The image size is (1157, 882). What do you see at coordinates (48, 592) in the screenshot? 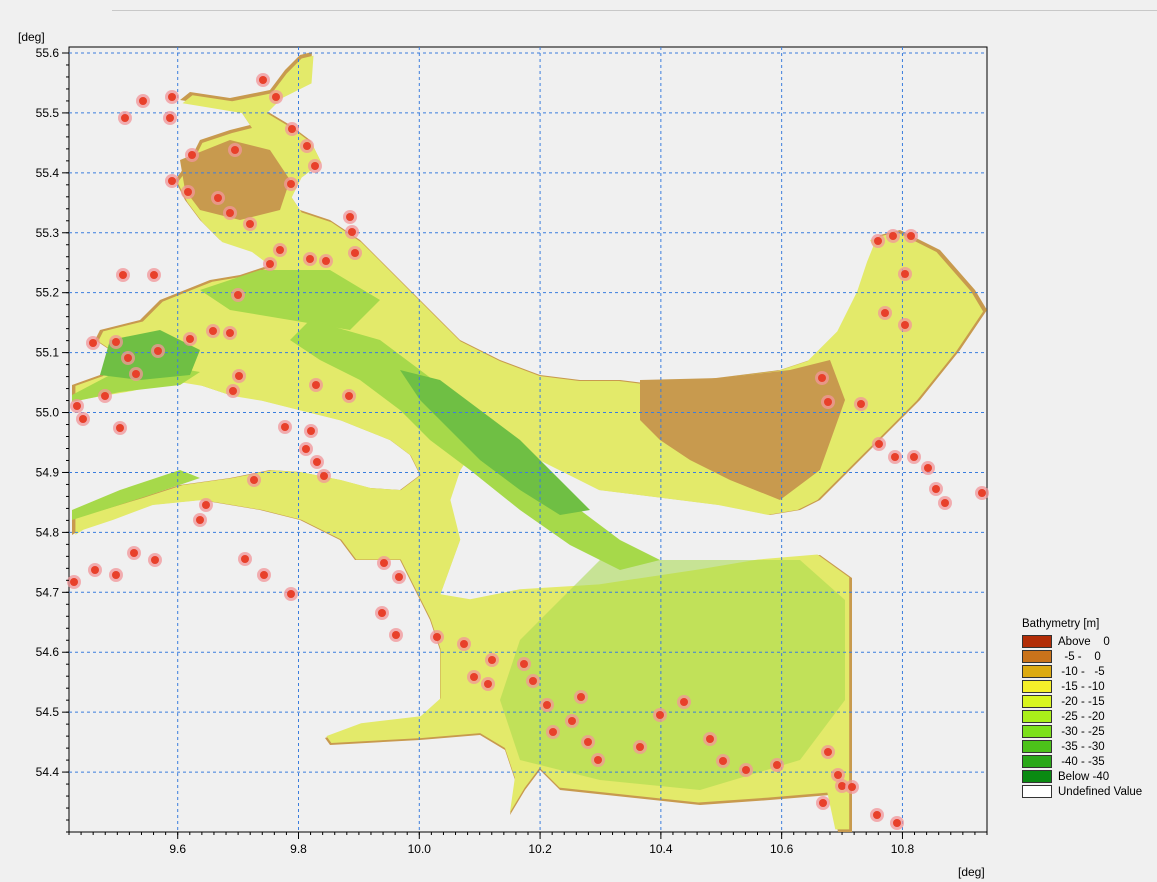
I see `y-tick-label: 54.7` at bounding box center [48, 592].